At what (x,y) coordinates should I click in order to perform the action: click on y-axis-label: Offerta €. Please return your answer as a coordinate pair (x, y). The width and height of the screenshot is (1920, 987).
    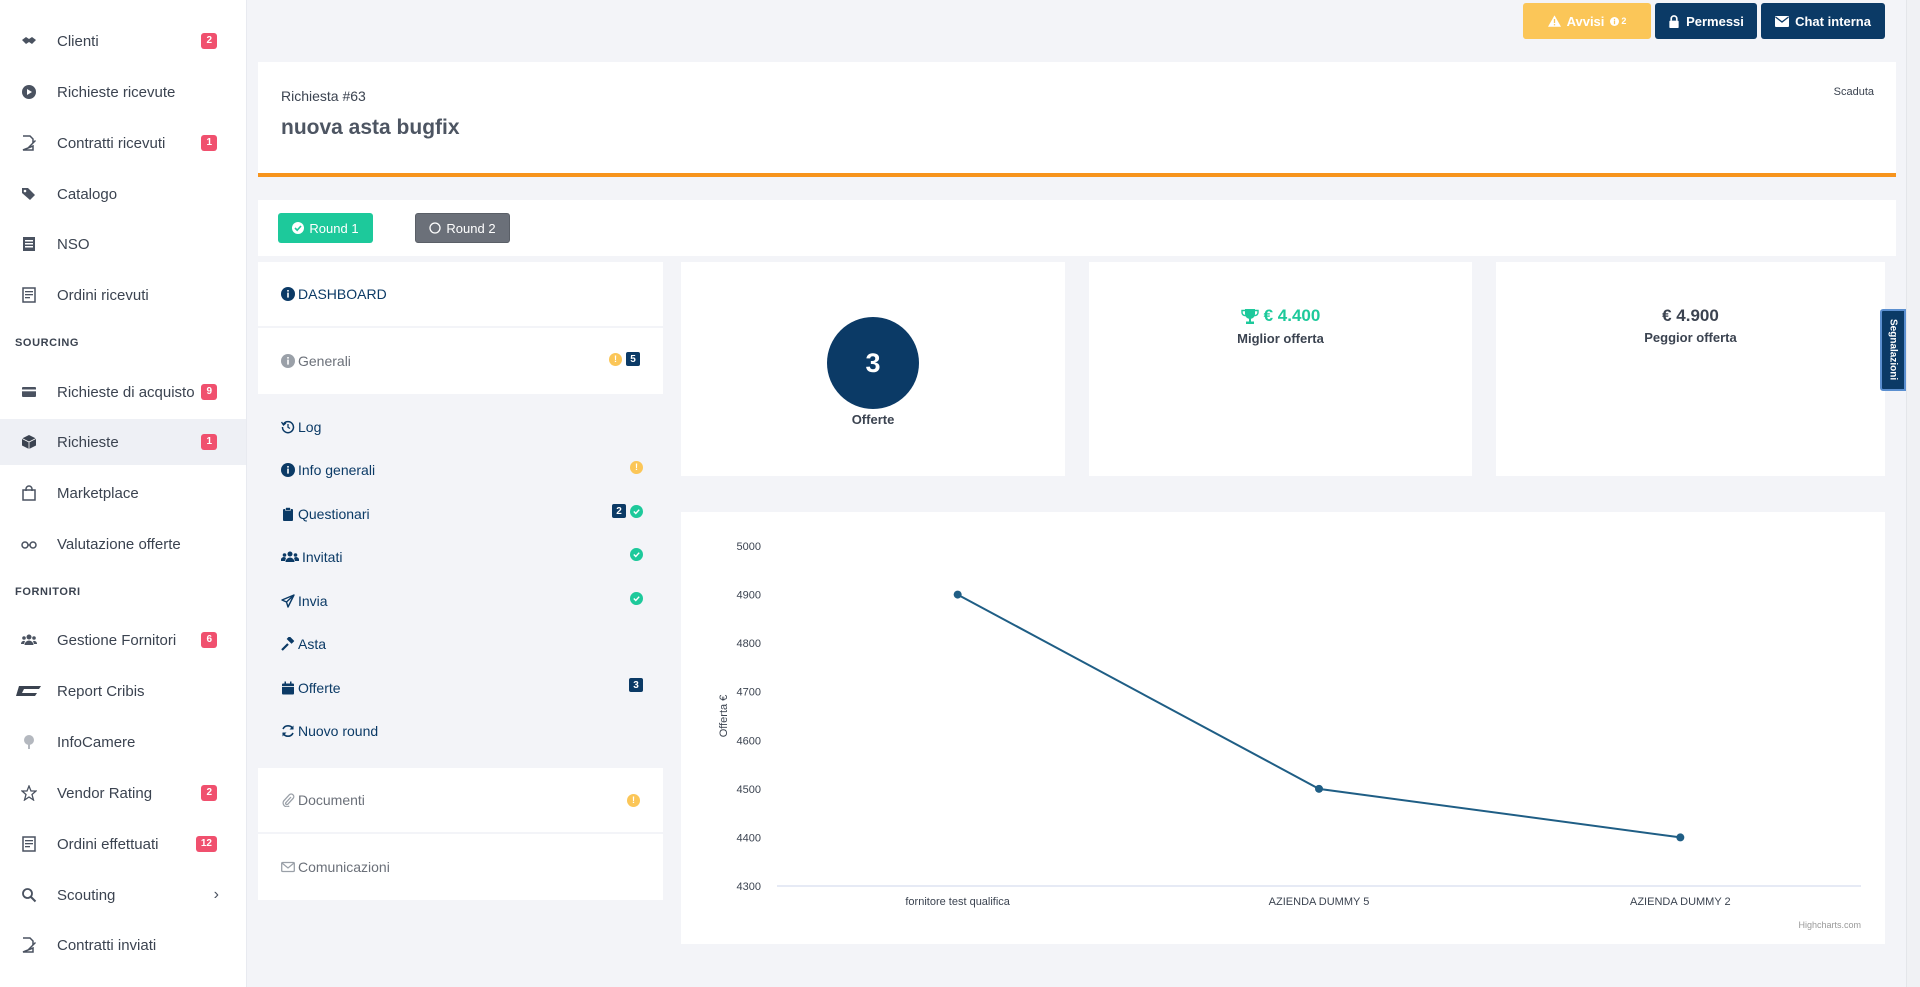
    Looking at the image, I should click on (724, 716).